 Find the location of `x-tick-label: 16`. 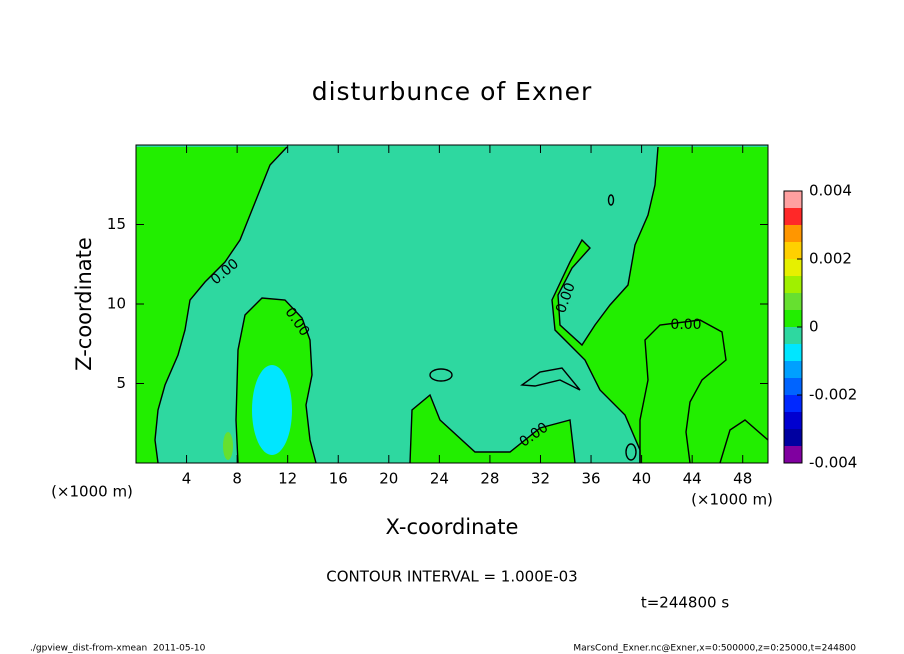

x-tick-label: 16 is located at coordinates (338, 479).